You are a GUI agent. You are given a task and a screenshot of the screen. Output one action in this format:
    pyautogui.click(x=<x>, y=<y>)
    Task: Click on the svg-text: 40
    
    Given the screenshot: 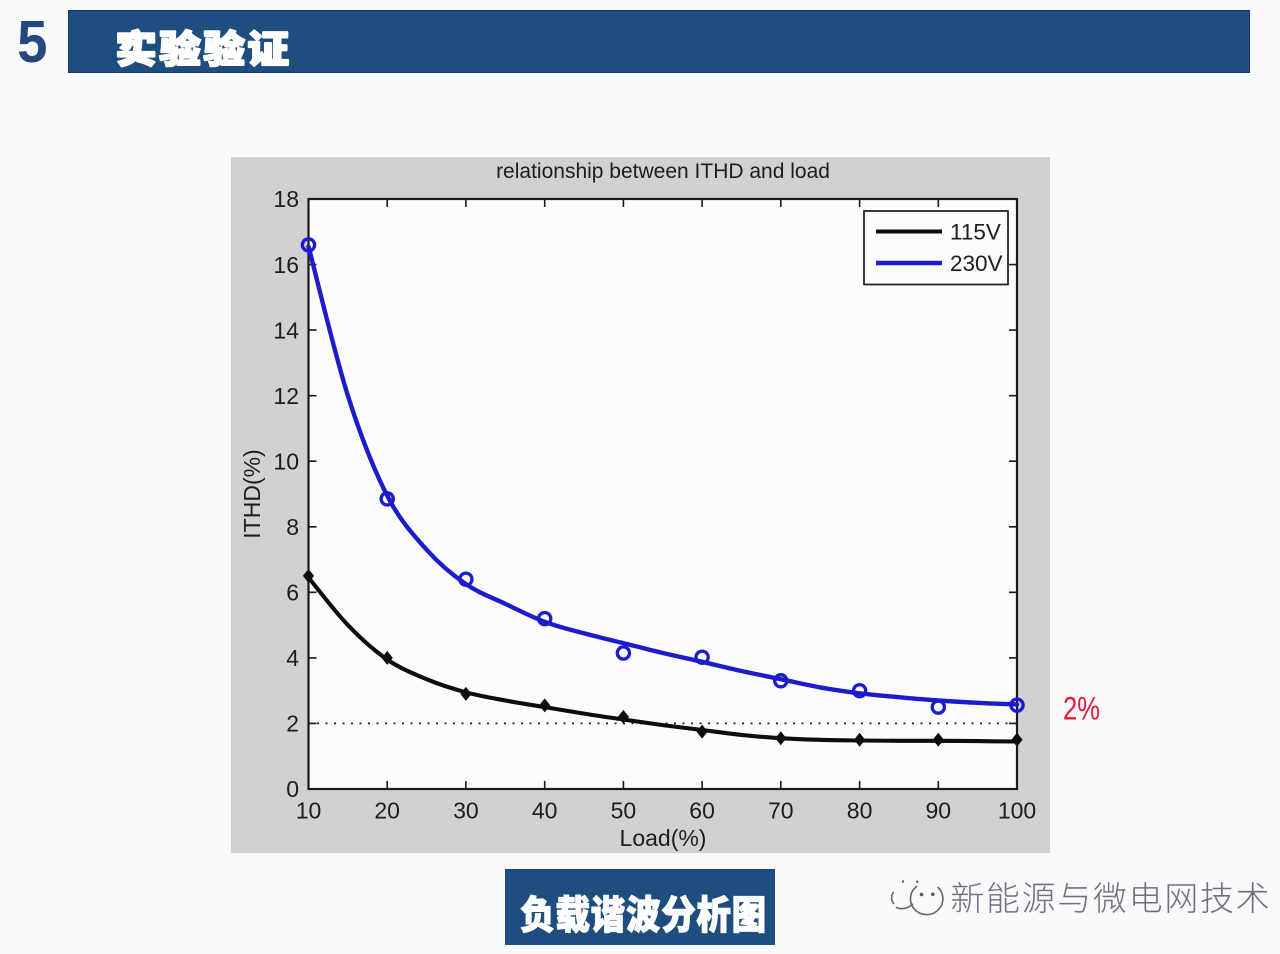 What is the action you would take?
    pyautogui.click(x=545, y=811)
    